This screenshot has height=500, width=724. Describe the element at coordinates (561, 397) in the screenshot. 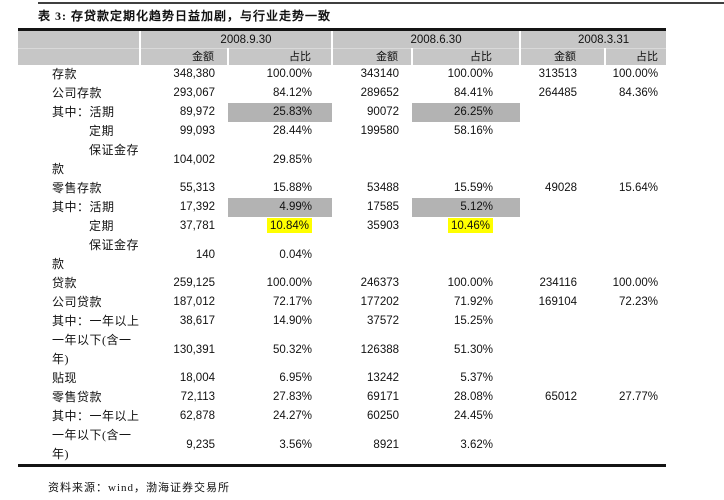

I see `amount-cell: 65012` at that location.